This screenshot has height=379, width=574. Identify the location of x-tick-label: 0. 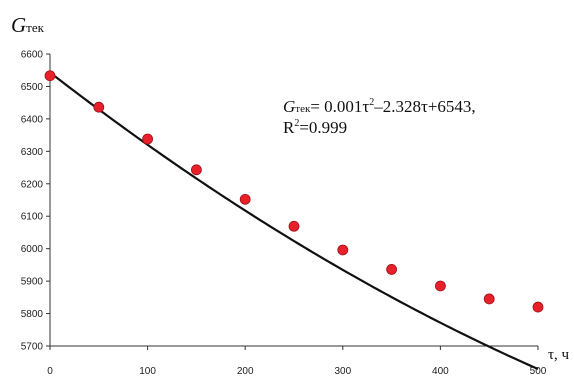
(50, 371).